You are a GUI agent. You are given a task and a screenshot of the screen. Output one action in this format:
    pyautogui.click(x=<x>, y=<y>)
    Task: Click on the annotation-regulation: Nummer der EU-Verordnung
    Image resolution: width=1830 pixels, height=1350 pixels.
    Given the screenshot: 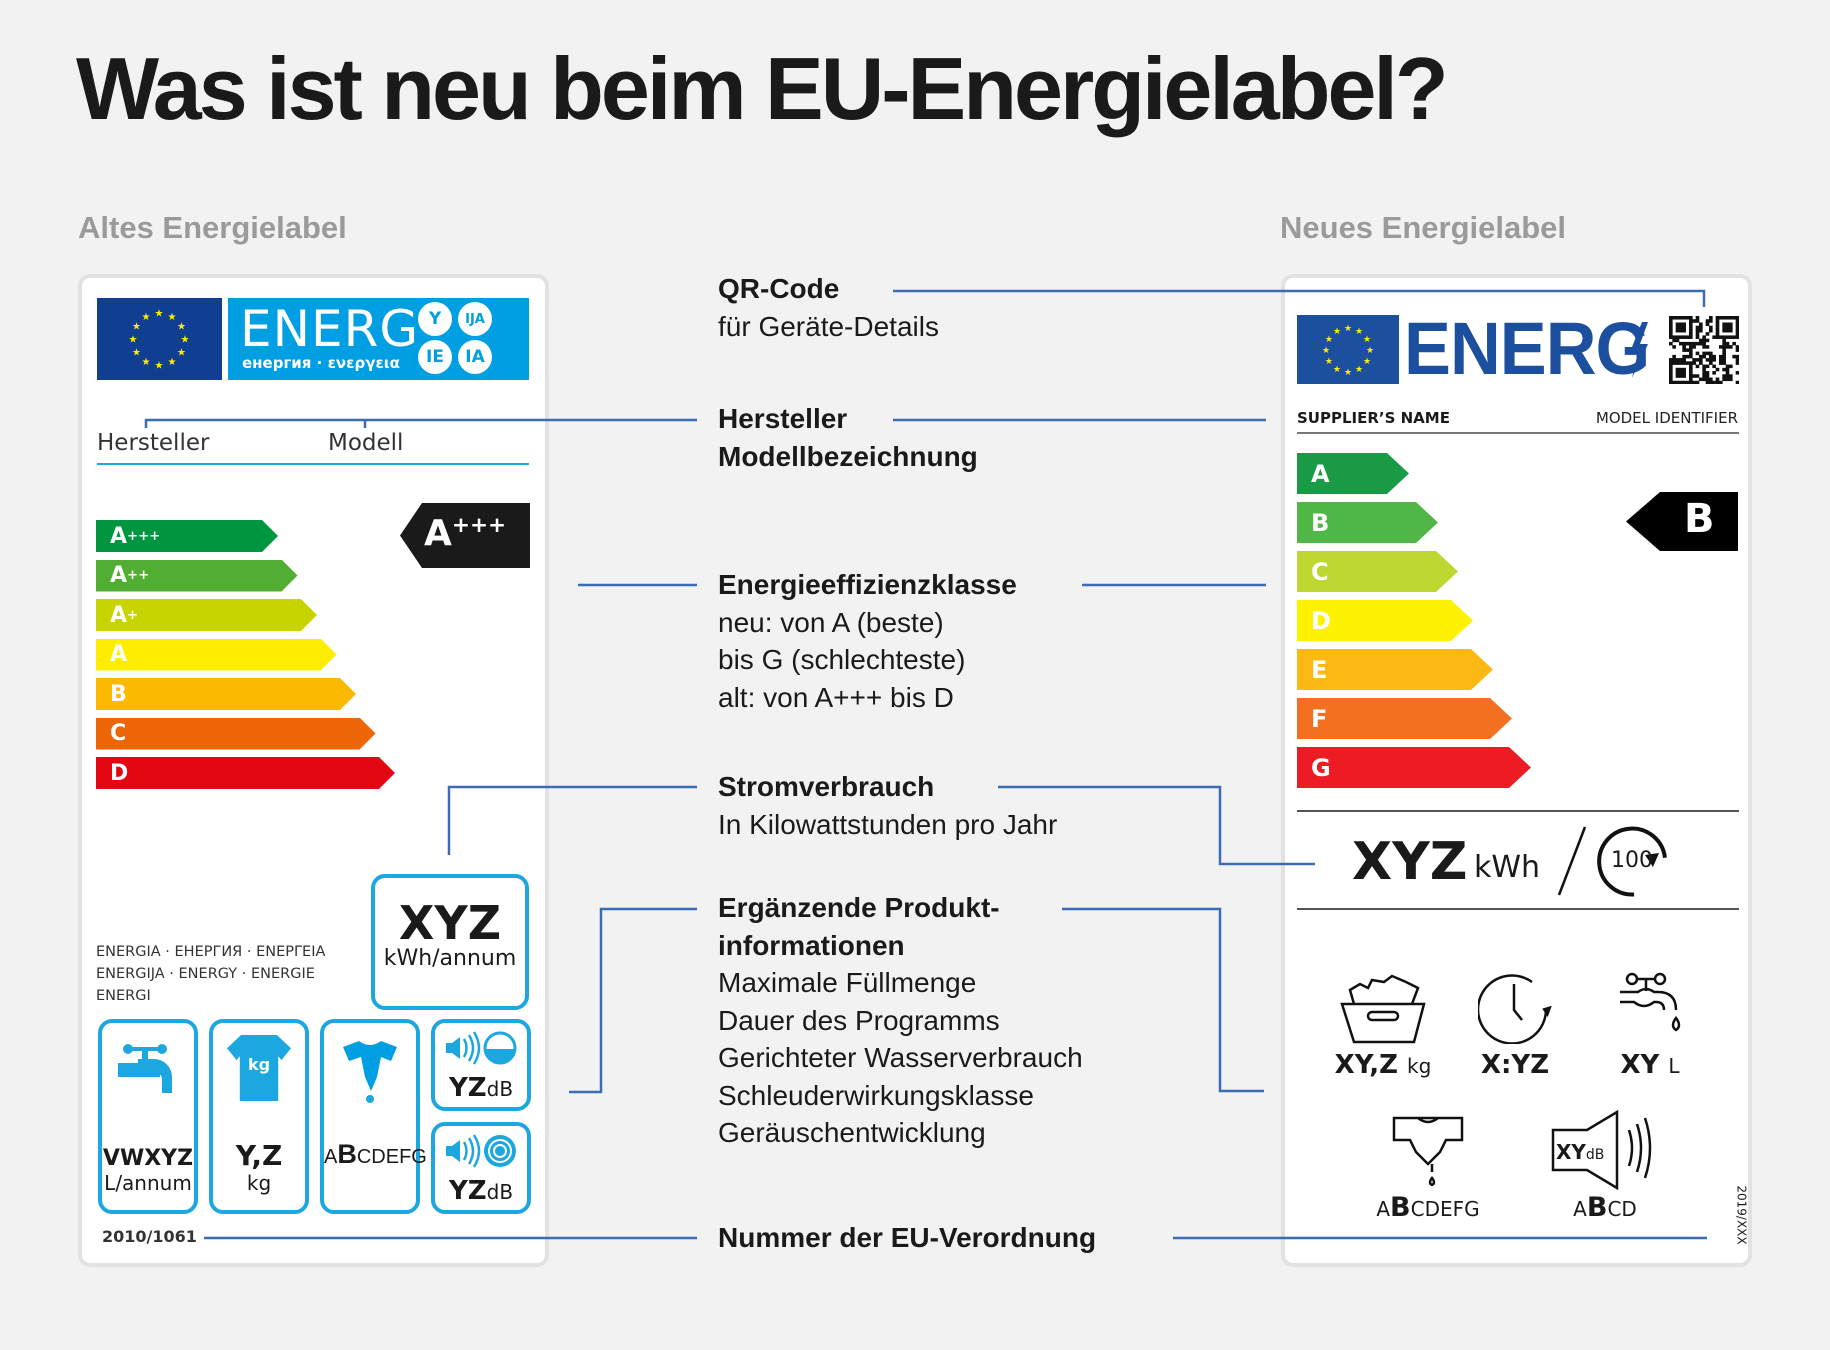 What is the action you would take?
    pyautogui.click(x=907, y=1238)
    